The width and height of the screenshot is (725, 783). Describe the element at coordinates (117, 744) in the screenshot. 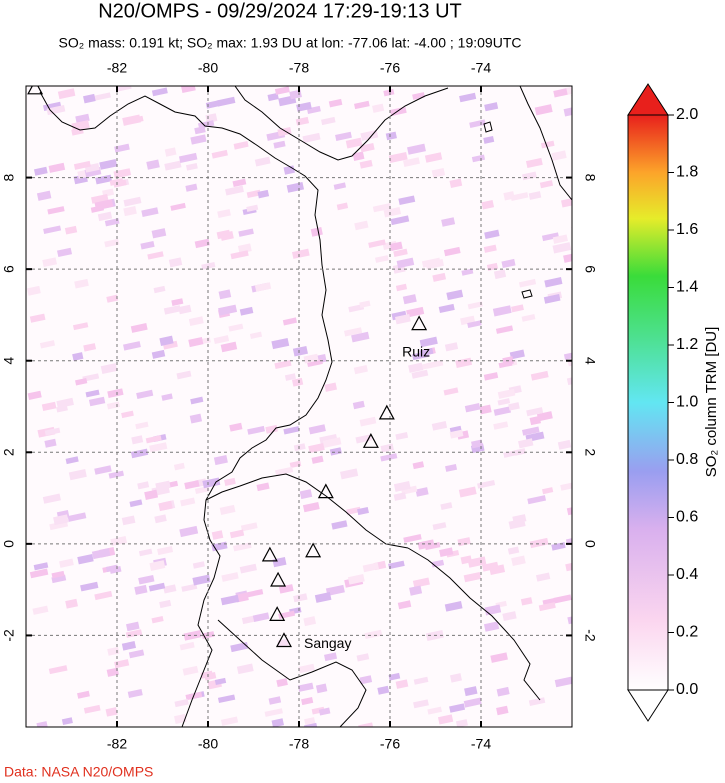

I see `x-tick-label: -82` at that location.